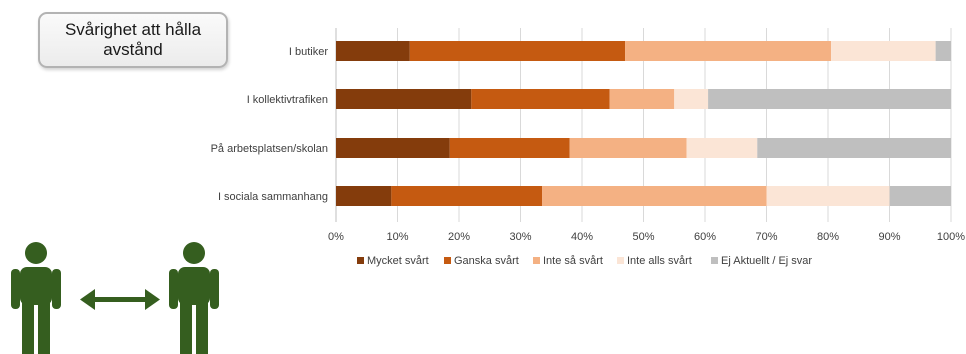 This screenshot has height=354, width=966. I want to click on x-tick-label: 10%, so click(397, 237).